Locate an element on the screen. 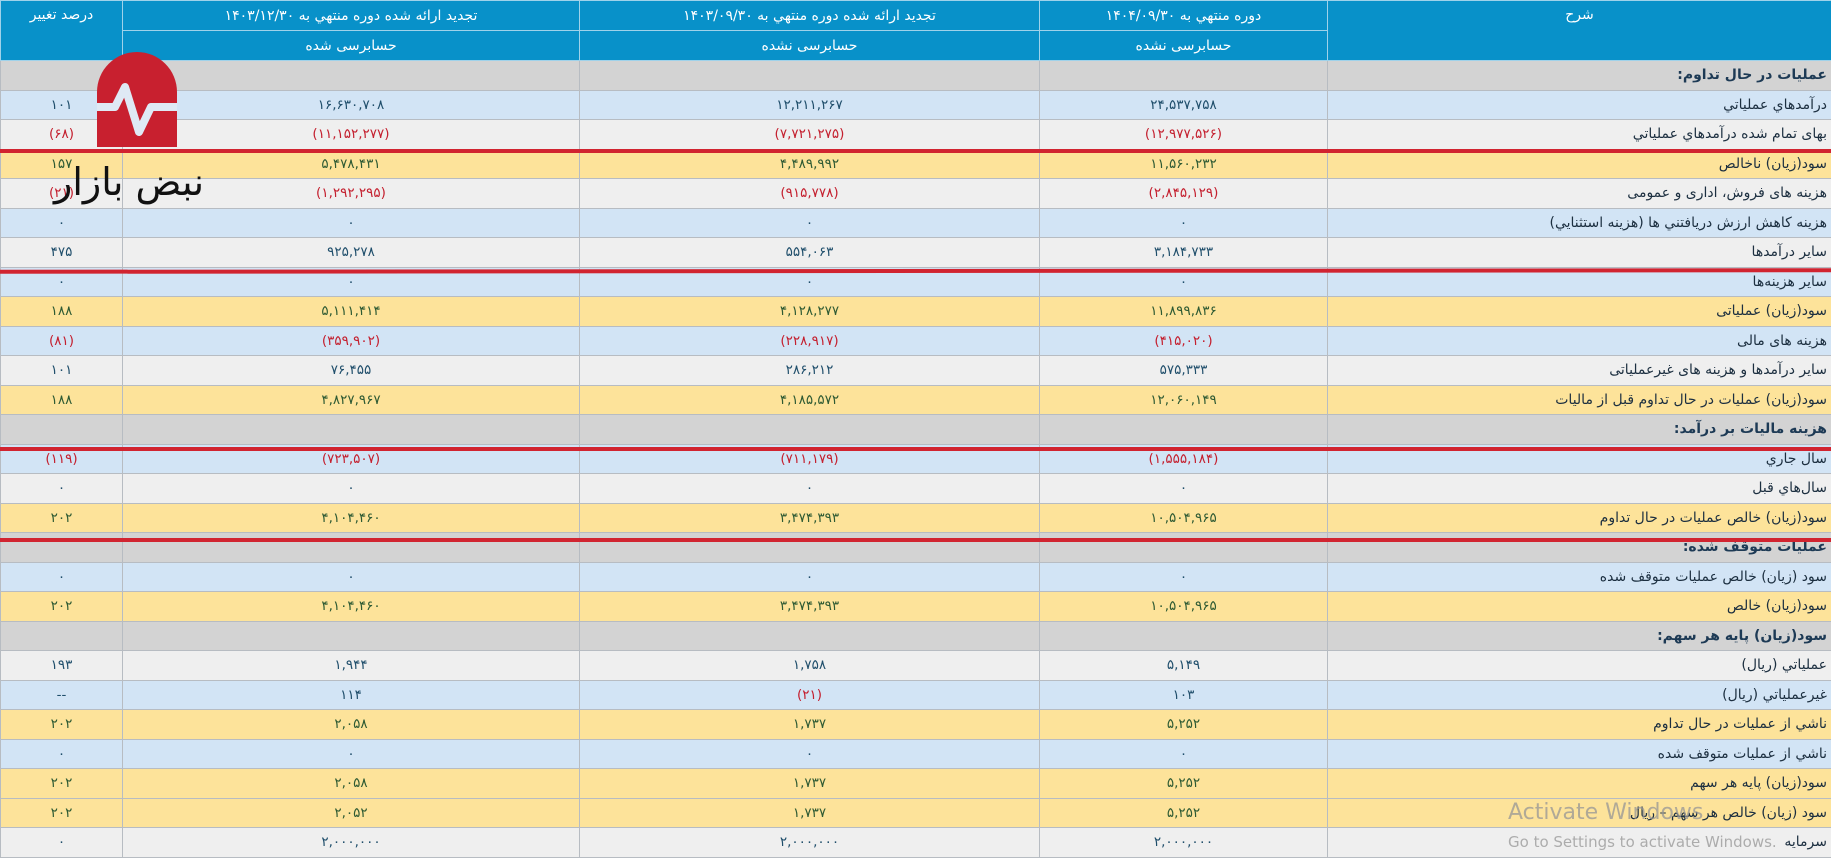 The width and height of the screenshot is (1831, 867). table-row: سود(زیان) پایه هر سهم ۵,۲۵۲ ۱,۷۳۷ ۲,۰۵۸ ۲۰۲ is located at coordinates (915, 783).